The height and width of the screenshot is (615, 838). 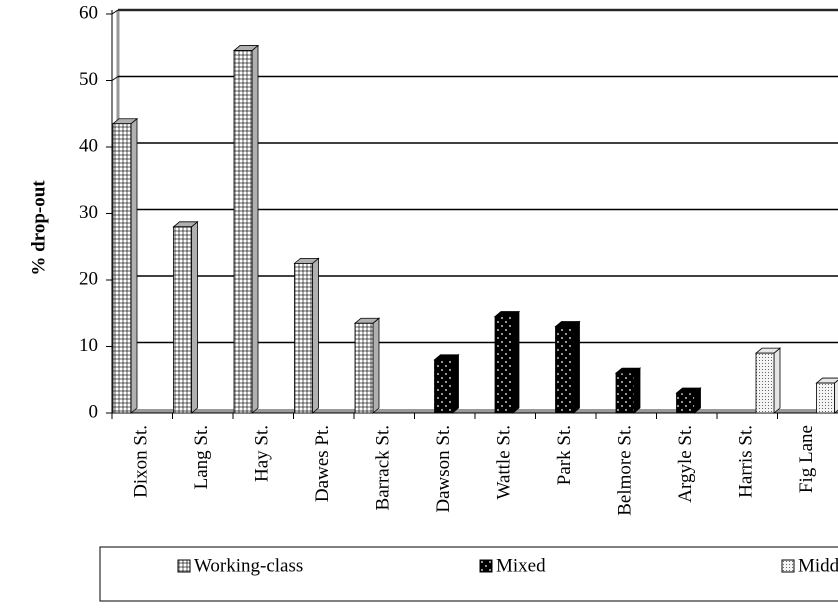 What do you see at coordinates (88, 145) in the screenshot?
I see `y-tick-label: 40` at bounding box center [88, 145].